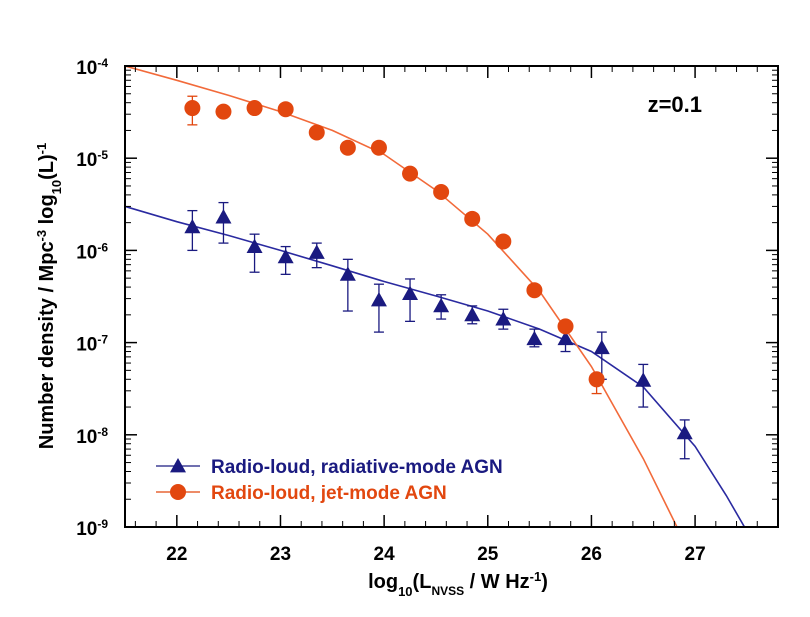 The image size is (810, 617). I want to click on y-tick-label: 10⁻⁹, so click(92, 528).